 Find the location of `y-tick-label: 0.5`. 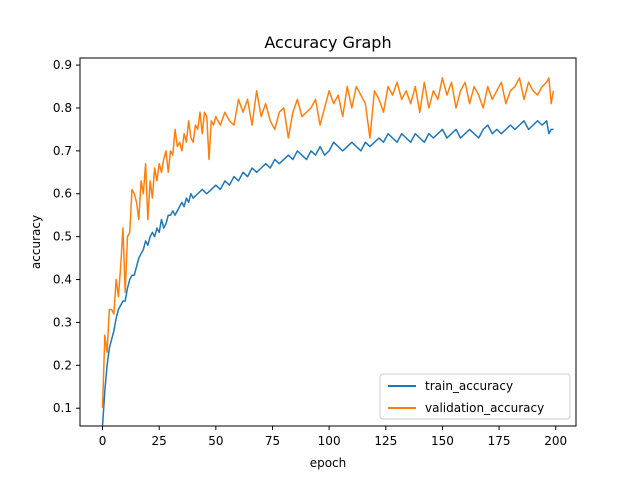

y-tick-label: 0.5 is located at coordinates (62, 237).